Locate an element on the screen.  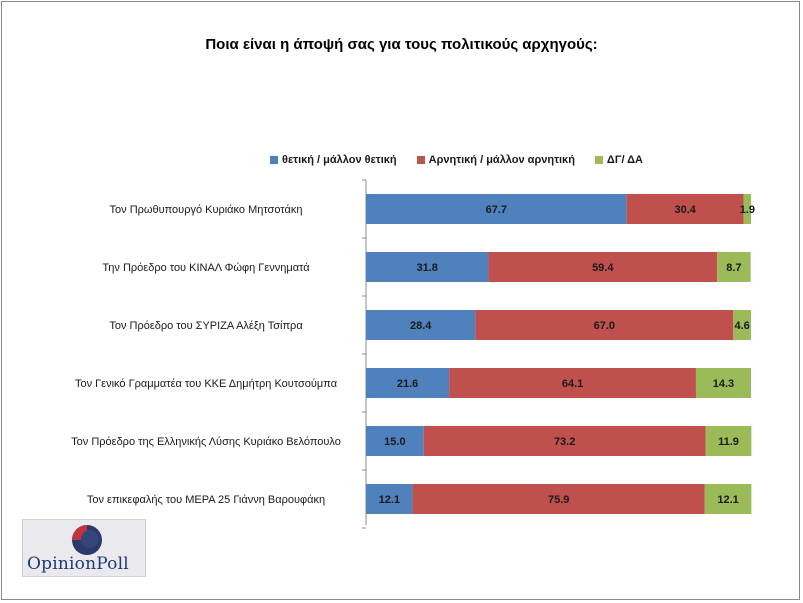
data-label: 4.6 is located at coordinates (741, 326).